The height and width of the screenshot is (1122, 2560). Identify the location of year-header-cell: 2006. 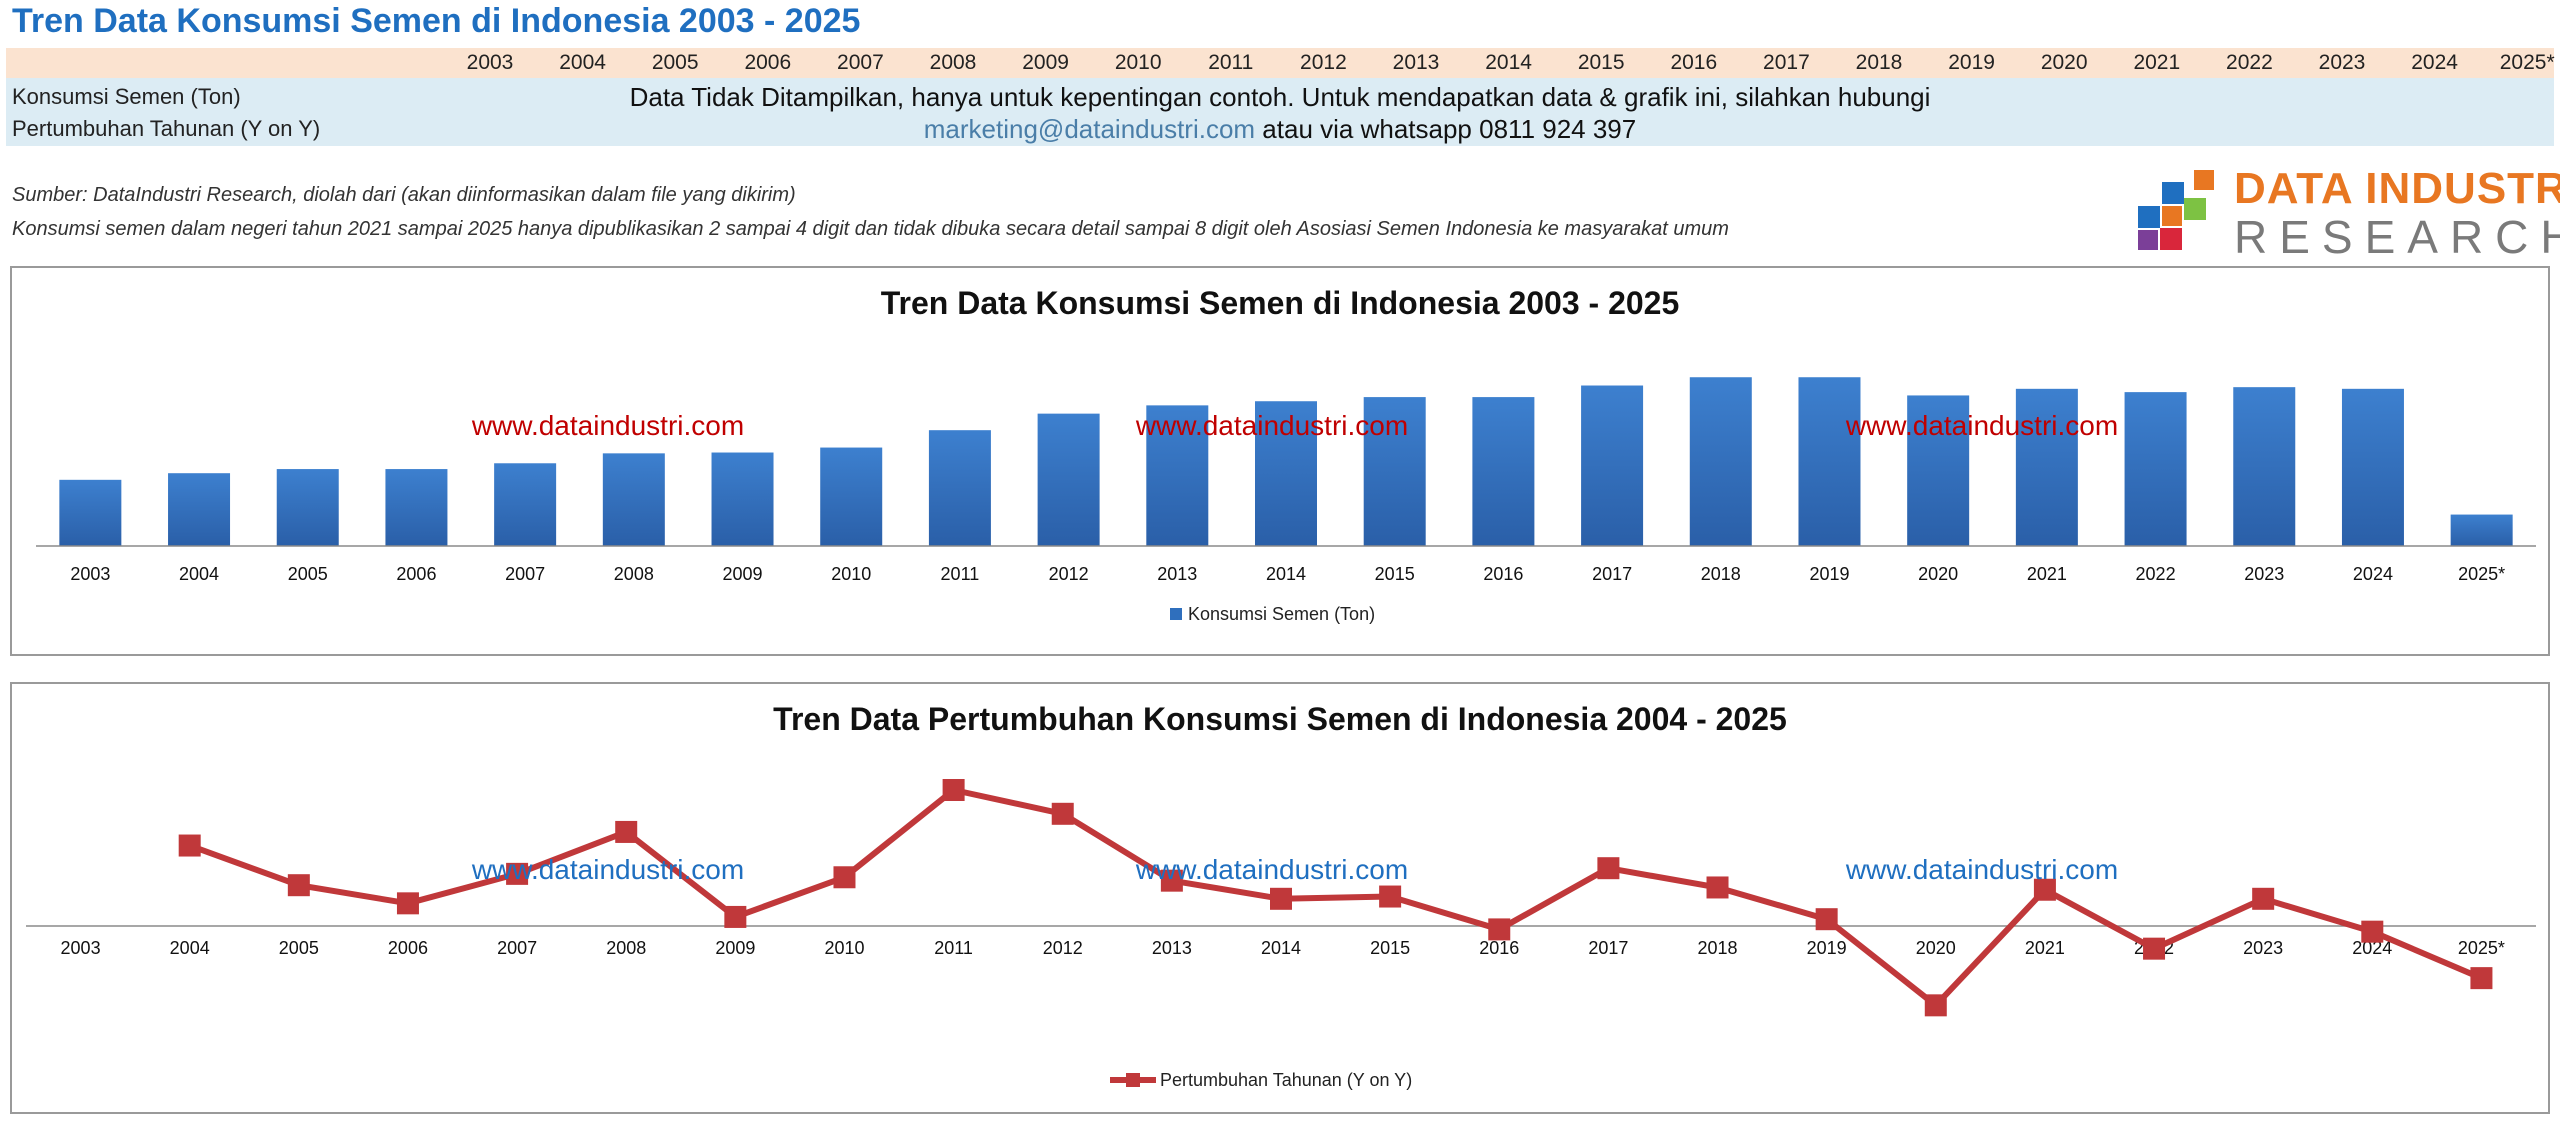
(768, 62).